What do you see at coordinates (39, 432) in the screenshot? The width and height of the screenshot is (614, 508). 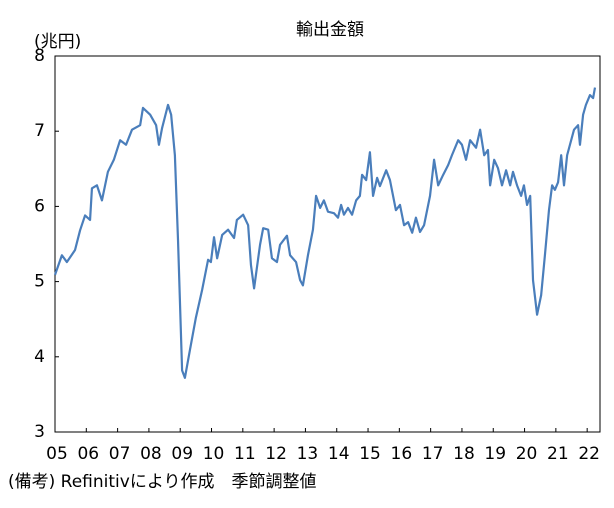 I see `y-tick-label: 3` at bounding box center [39, 432].